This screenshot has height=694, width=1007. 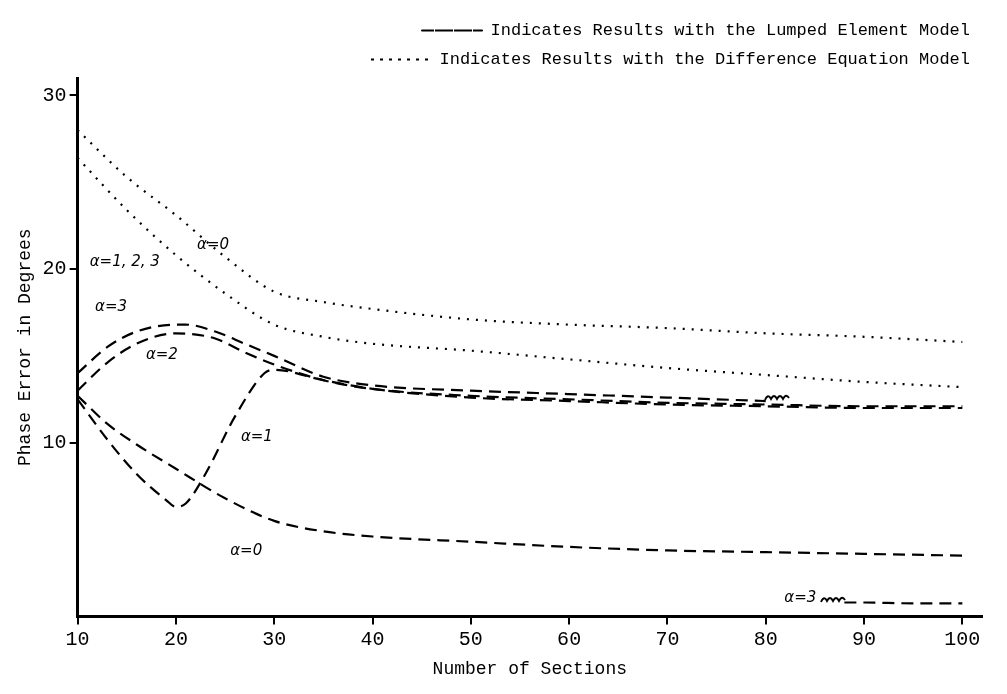 What do you see at coordinates (962, 639) in the screenshot?
I see `x-tick-label: 100` at bounding box center [962, 639].